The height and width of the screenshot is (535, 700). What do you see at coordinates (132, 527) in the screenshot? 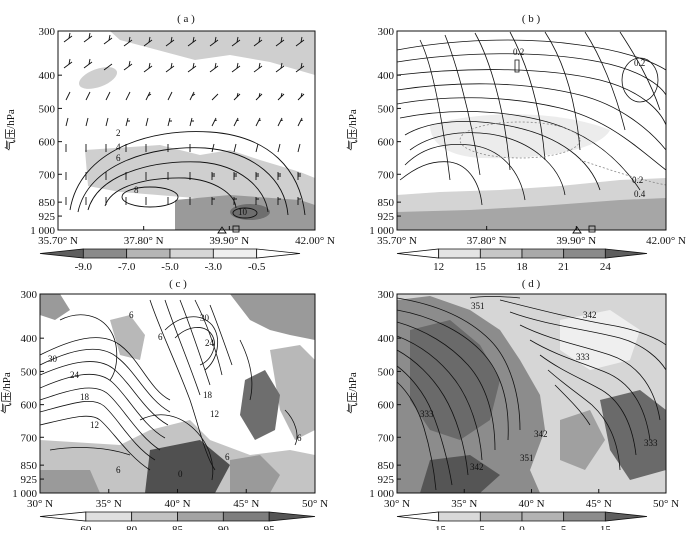
I see `colorbar-tick-label: 80` at bounding box center [132, 527].